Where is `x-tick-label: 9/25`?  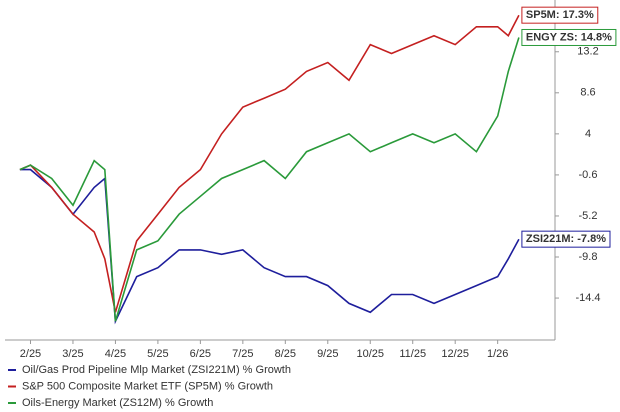
x-tick-label: 9/25 is located at coordinates (327, 354).